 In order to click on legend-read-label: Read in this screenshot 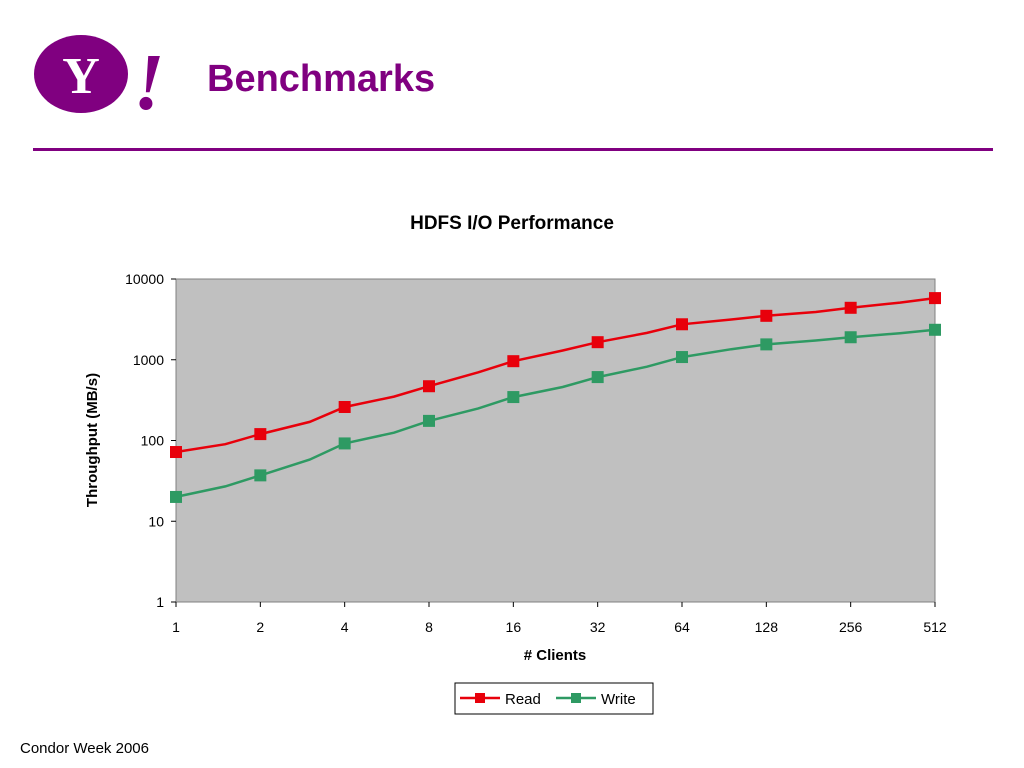, I will do `click(523, 699)`.